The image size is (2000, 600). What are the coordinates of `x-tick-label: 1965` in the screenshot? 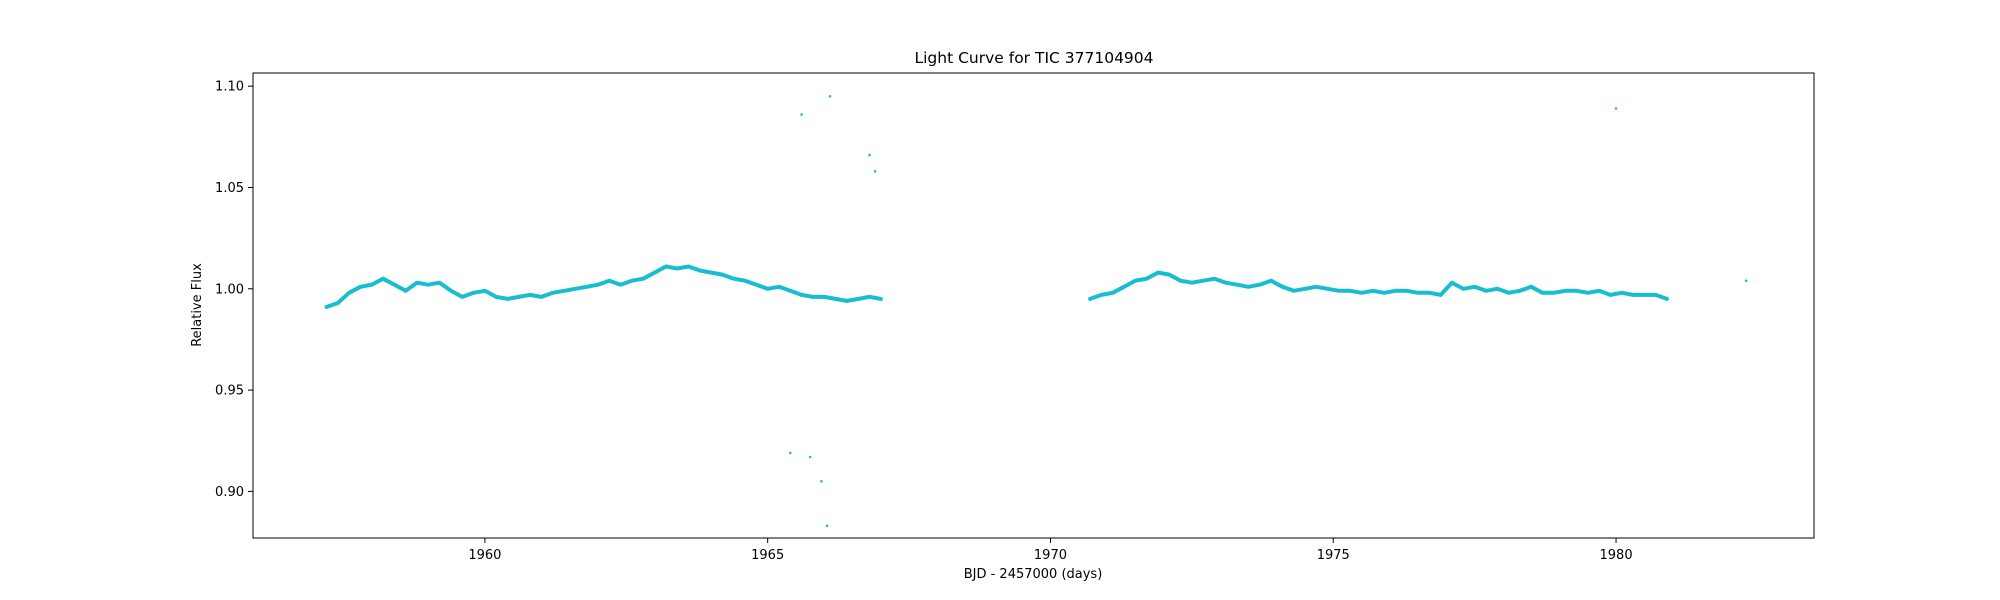 It's located at (767, 555).